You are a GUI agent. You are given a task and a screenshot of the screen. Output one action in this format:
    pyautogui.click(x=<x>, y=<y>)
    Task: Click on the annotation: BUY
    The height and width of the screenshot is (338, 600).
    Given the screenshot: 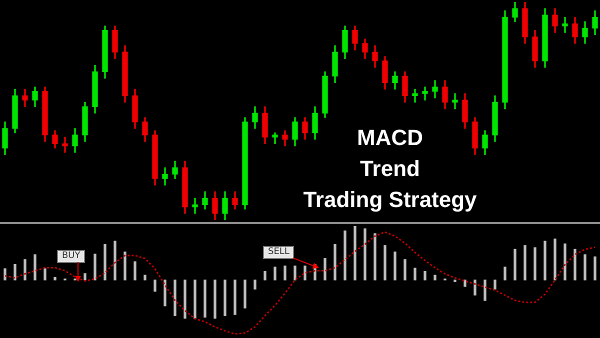 What is the action you would take?
    pyautogui.click(x=71, y=256)
    